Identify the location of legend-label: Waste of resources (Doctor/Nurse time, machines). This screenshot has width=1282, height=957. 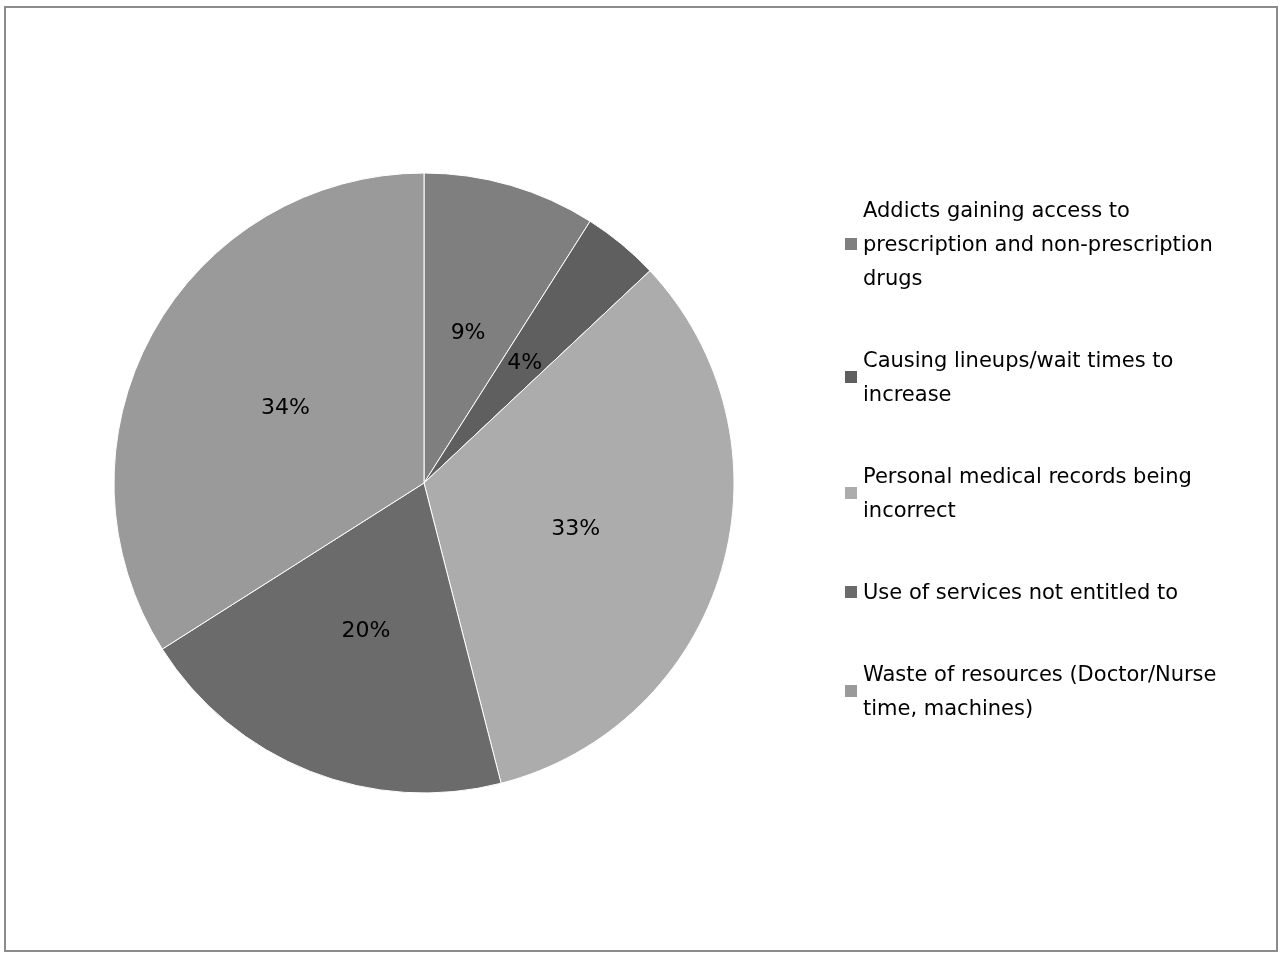
(1043, 691).